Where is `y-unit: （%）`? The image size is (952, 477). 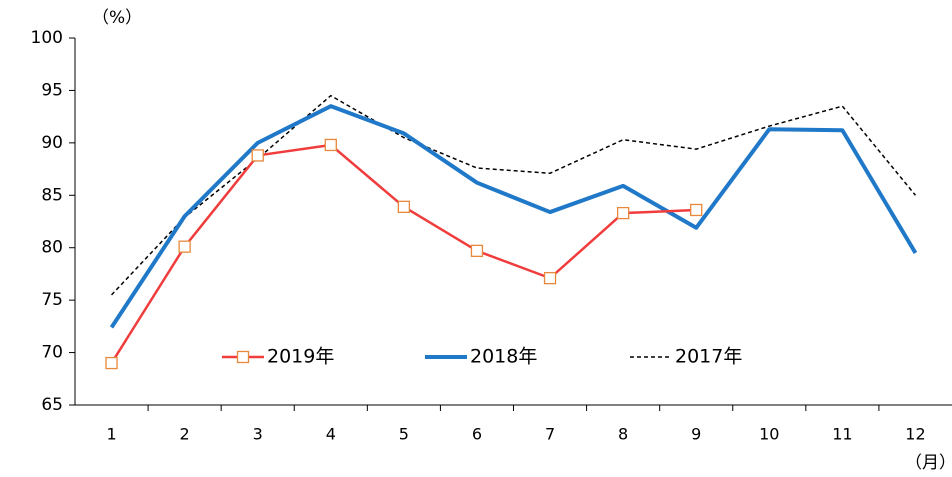
y-unit: （%） is located at coordinates (117, 18).